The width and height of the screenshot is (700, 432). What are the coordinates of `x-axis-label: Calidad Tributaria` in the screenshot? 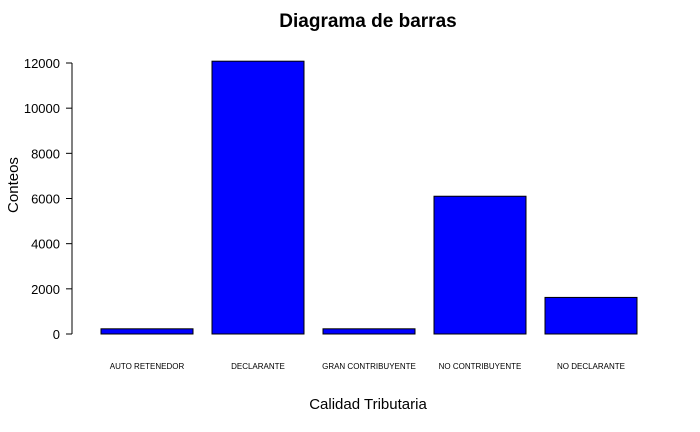 It's located at (368, 404).